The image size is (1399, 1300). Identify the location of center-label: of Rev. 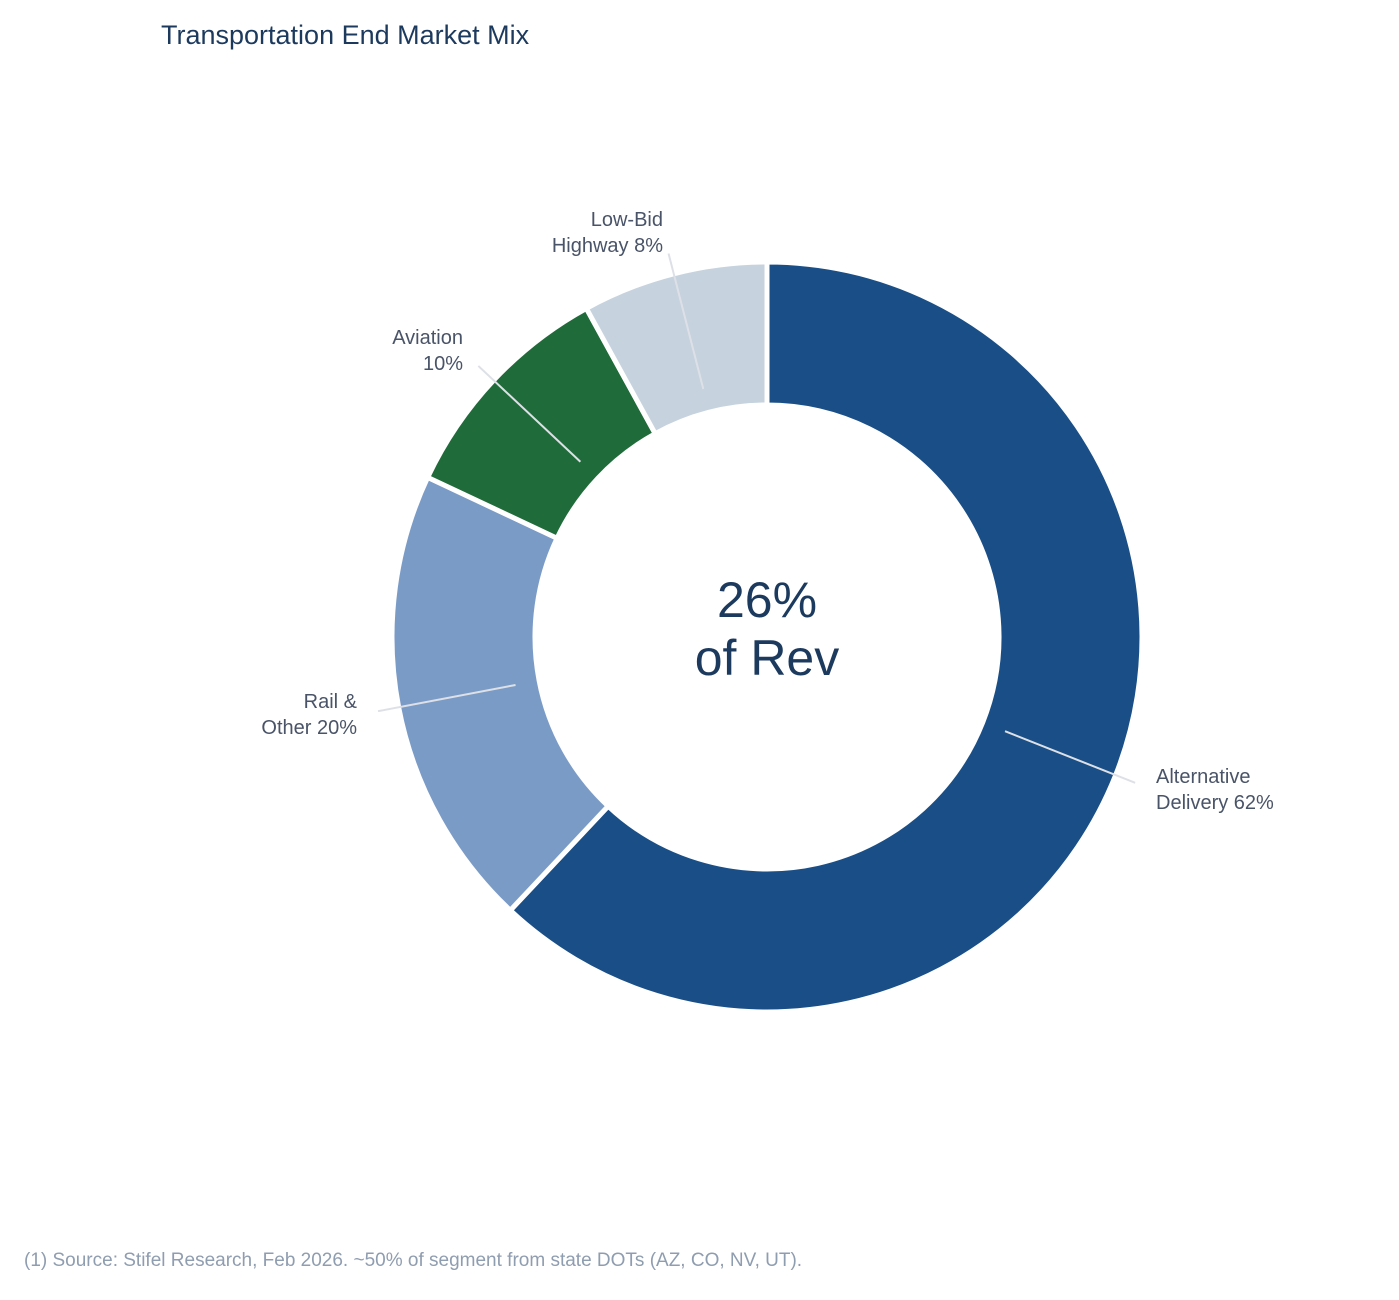
(767, 658).